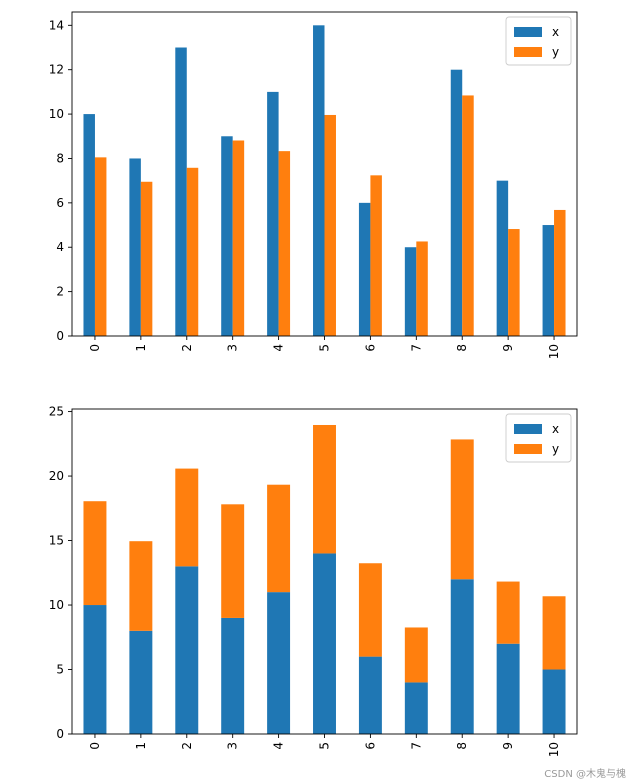 This screenshot has height=784, width=632. I want to click on ytick-label-5: 5, so click(60, 670).